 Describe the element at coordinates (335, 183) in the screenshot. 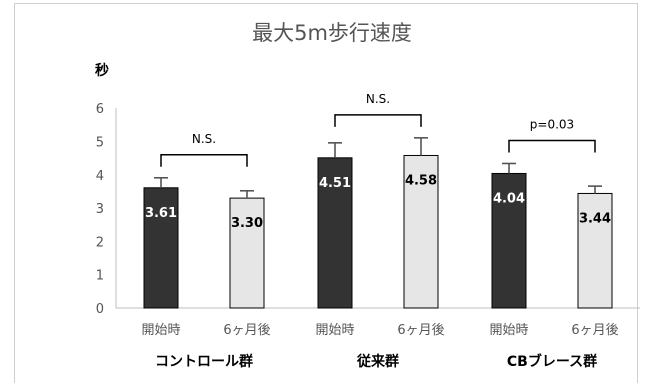

I see `data-label: 4.51` at that location.